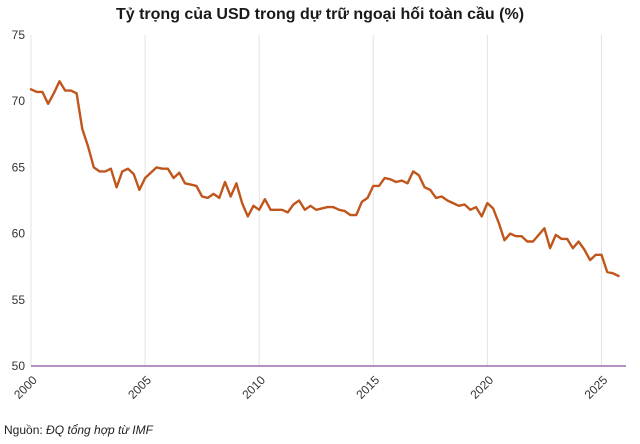  Describe the element at coordinates (25, 387) in the screenshot. I see `x-tick-label: 2000` at that location.